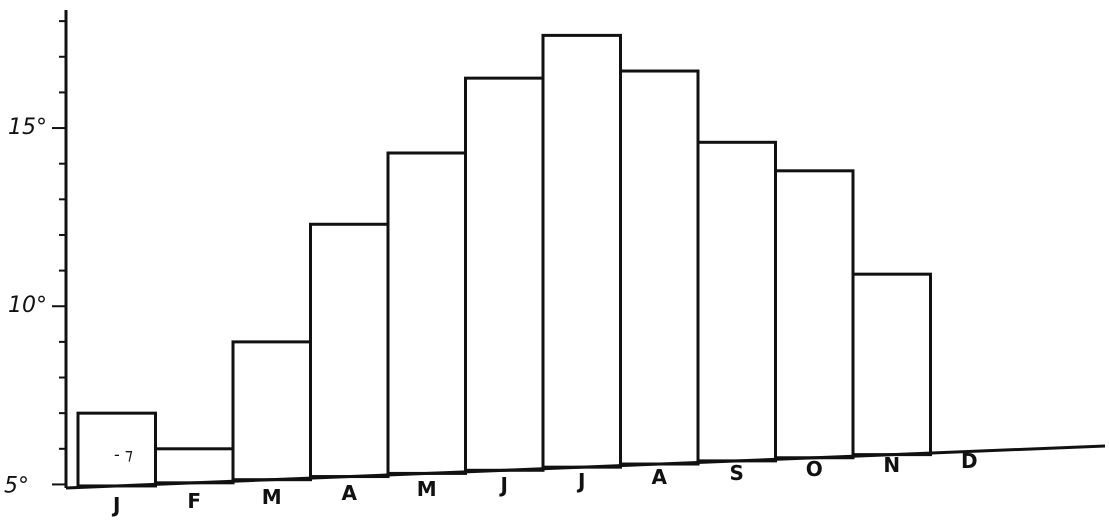  What do you see at coordinates (969, 461) in the screenshot?
I see `x-category-label: D` at bounding box center [969, 461].